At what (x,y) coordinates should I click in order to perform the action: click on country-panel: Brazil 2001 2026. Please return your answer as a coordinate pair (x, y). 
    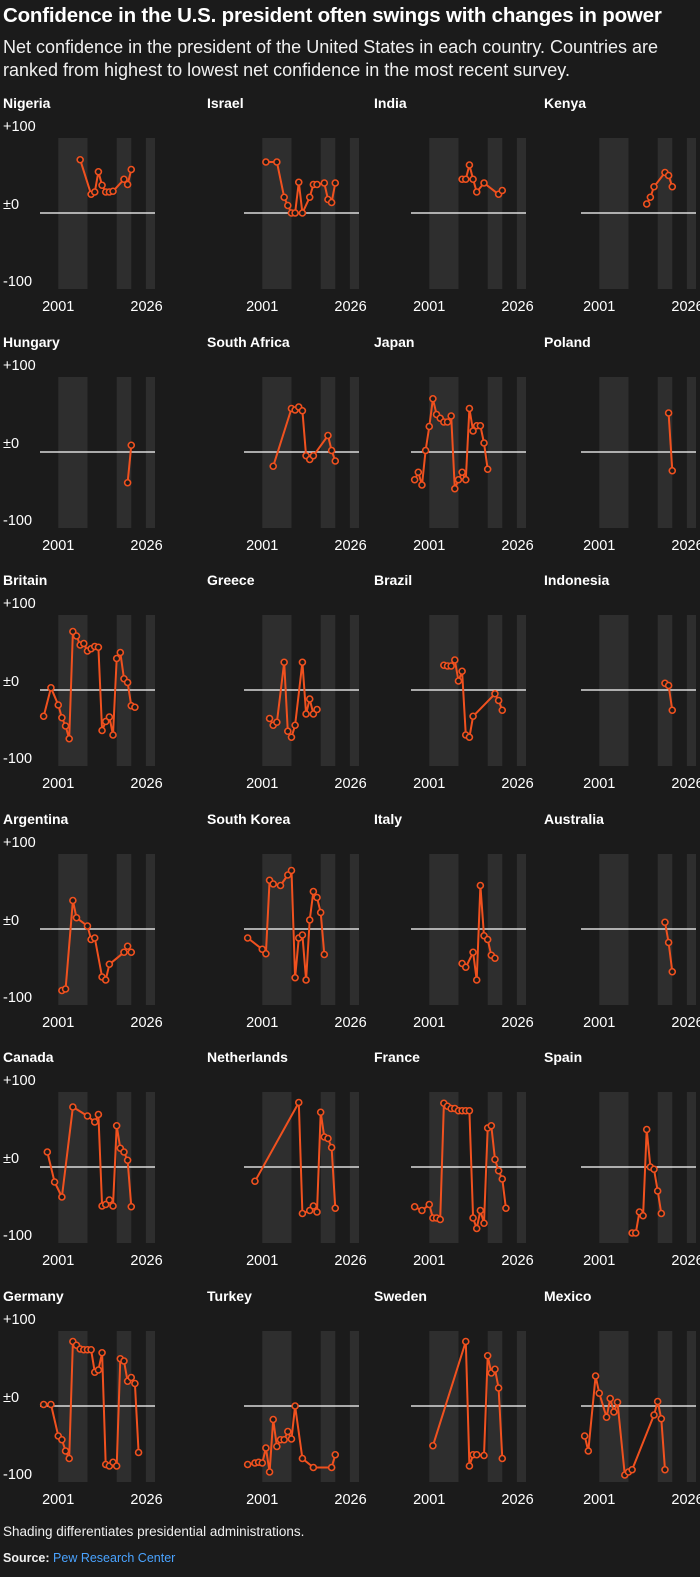
    Looking at the image, I should click on (459, 691).